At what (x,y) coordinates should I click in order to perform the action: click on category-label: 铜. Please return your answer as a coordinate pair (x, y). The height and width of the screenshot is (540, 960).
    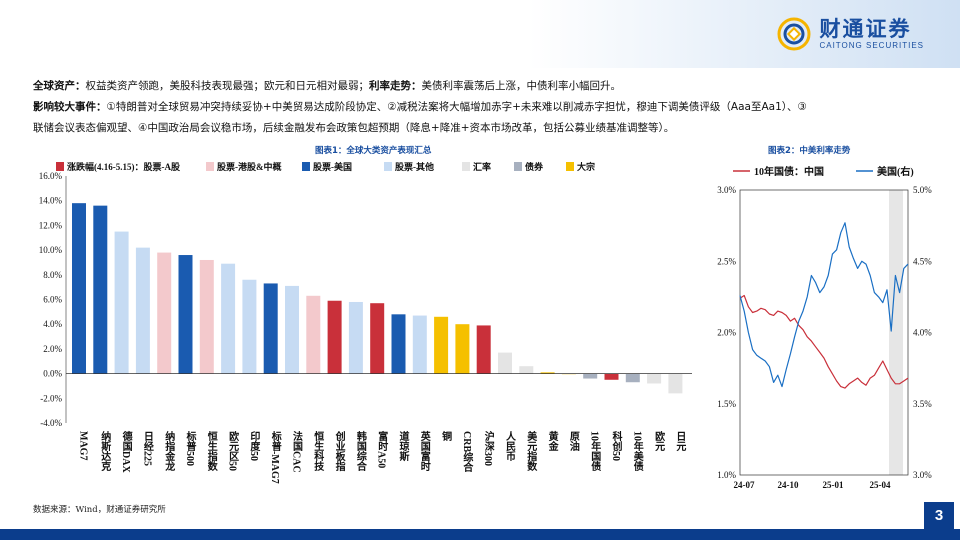
    Looking at the image, I should click on (446, 436).